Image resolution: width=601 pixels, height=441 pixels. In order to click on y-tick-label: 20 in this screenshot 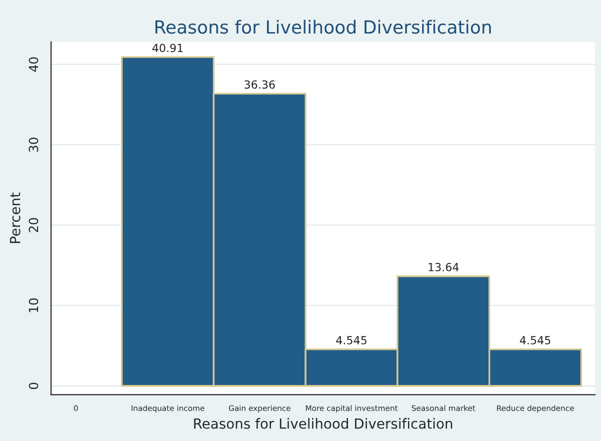, I will do `click(33, 225)`.